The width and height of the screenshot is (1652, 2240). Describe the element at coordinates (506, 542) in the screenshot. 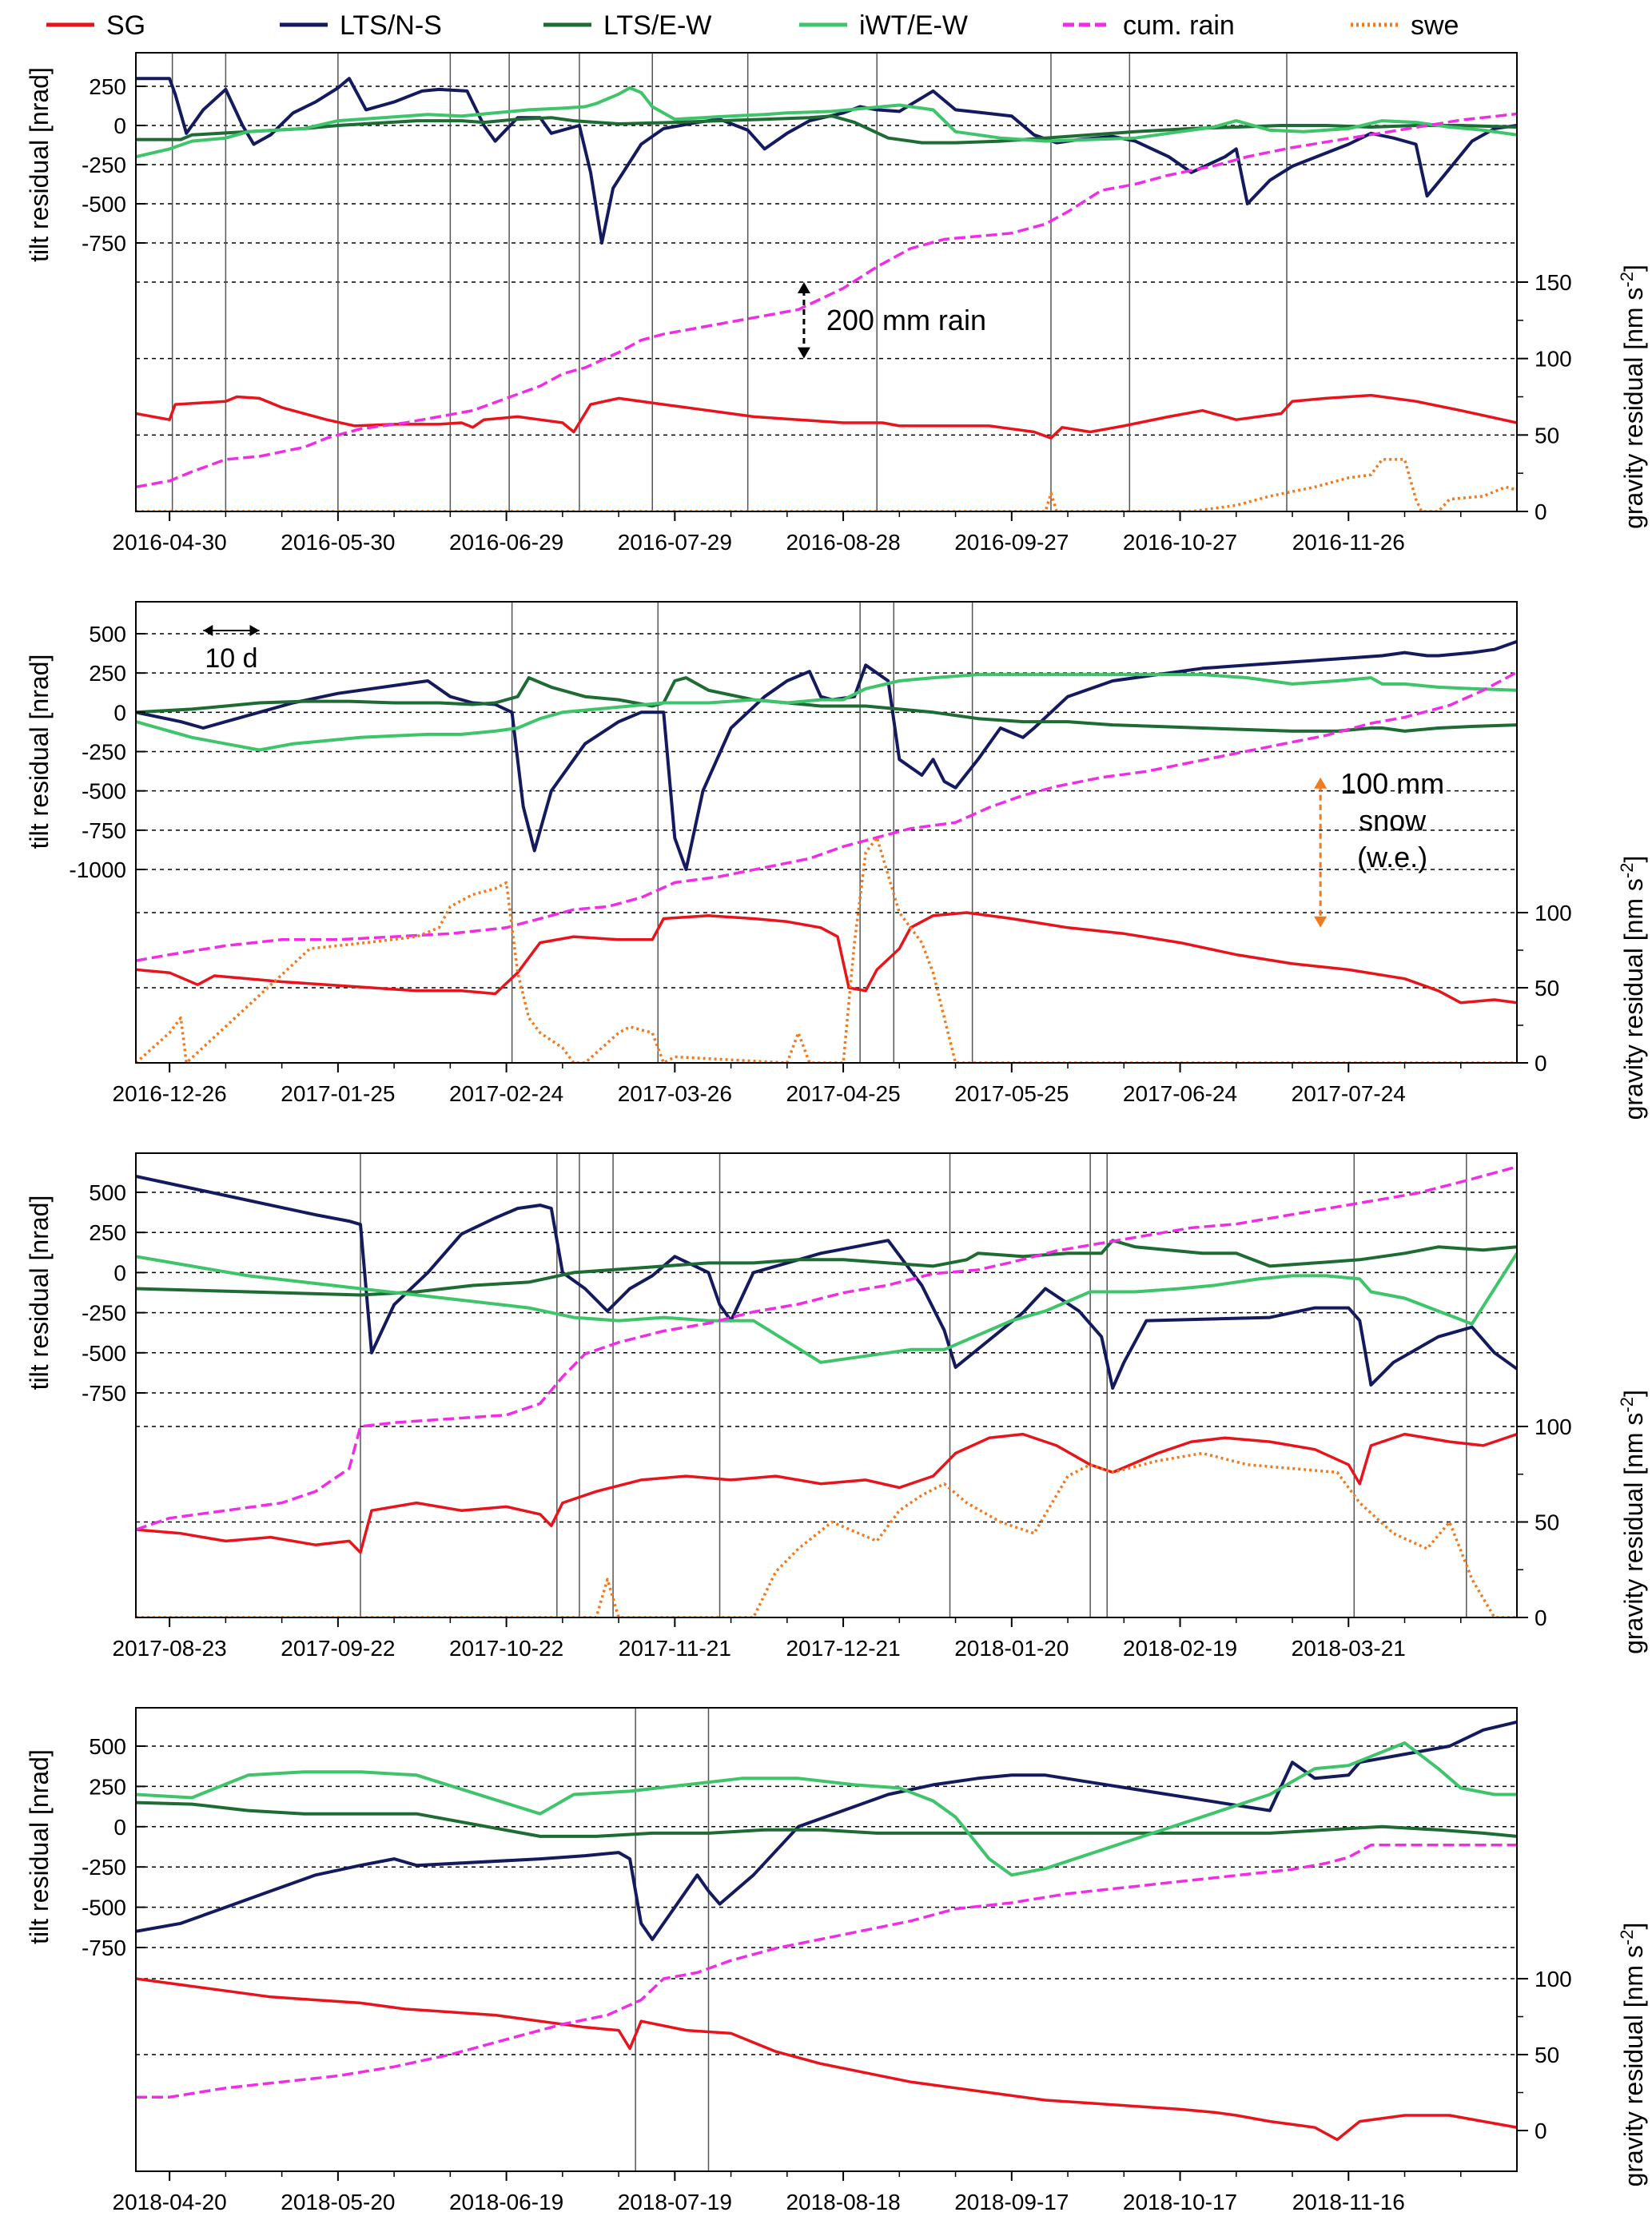

I see `x-tick-label: 2016-06-29` at that location.